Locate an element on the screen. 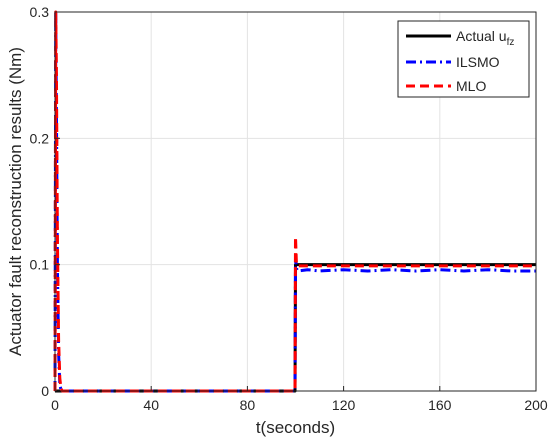 The image size is (550, 442). legend-label-actual-main: Actual u is located at coordinates (481, 36).